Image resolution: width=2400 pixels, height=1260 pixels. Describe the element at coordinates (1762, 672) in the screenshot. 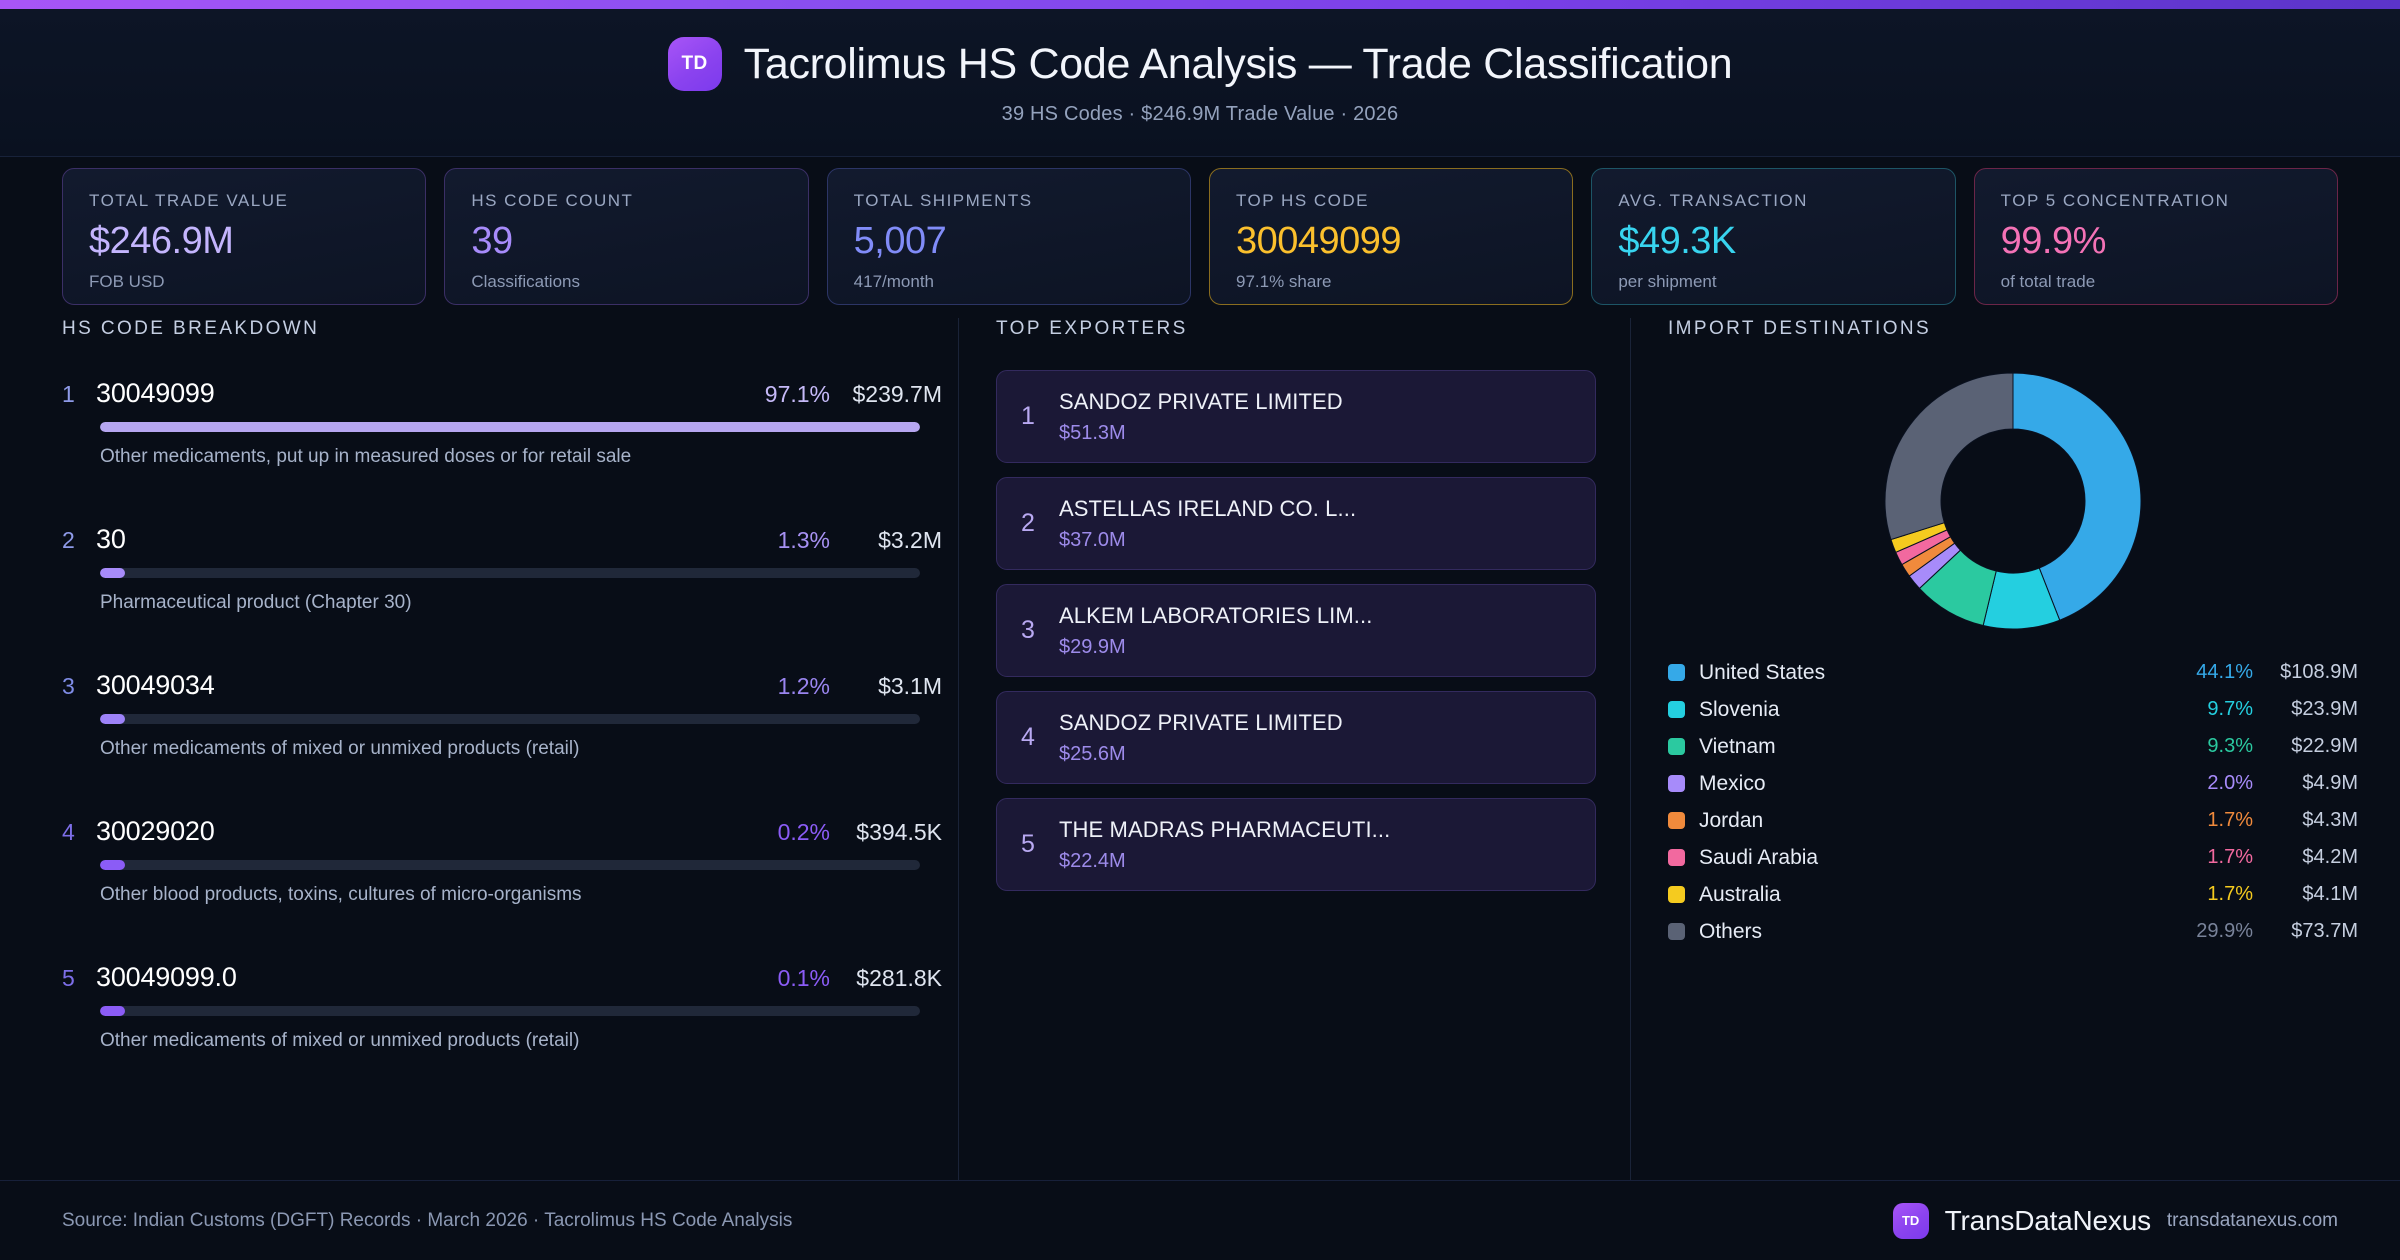

I see `legend-label: United States` at that location.